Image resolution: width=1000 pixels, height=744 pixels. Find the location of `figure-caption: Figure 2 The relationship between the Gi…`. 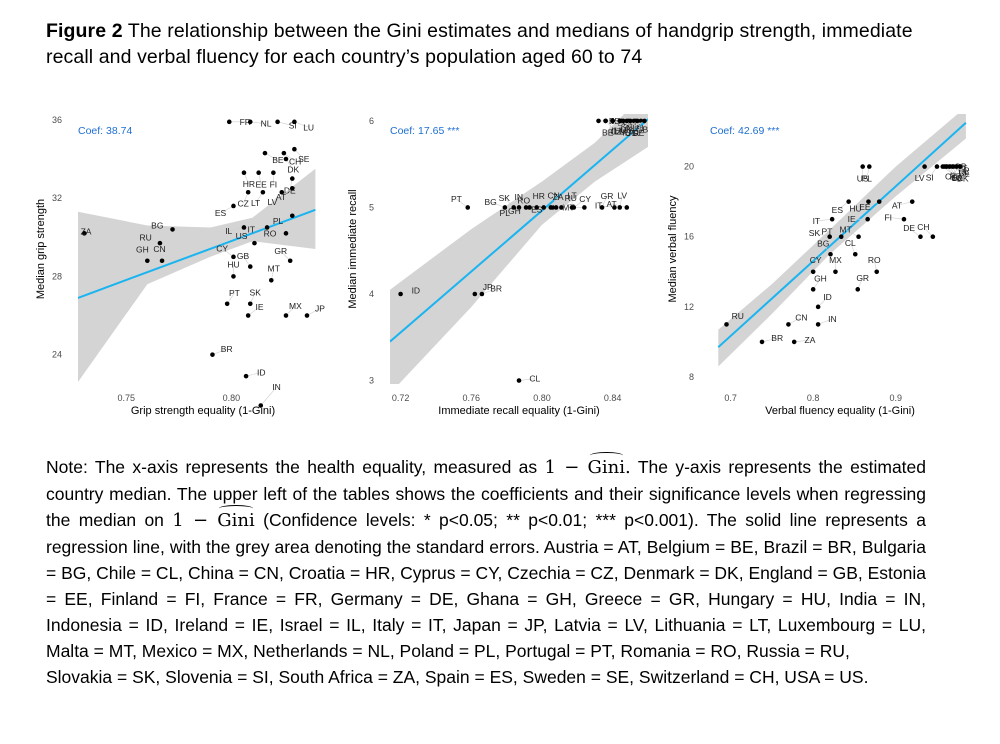

figure-caption: Figure 2 The relationship between the Gi… is located at coordinates (486, 44).